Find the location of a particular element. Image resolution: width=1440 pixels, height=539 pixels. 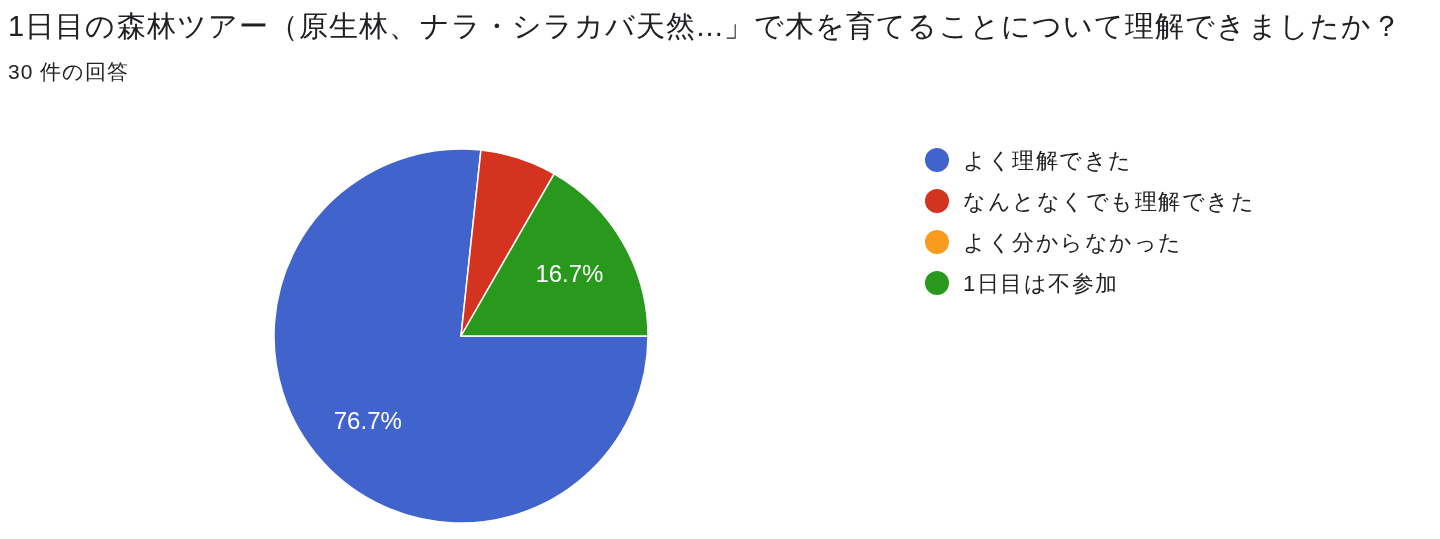

legend-label: よく理解できた is located at coordinates (1048, 160).